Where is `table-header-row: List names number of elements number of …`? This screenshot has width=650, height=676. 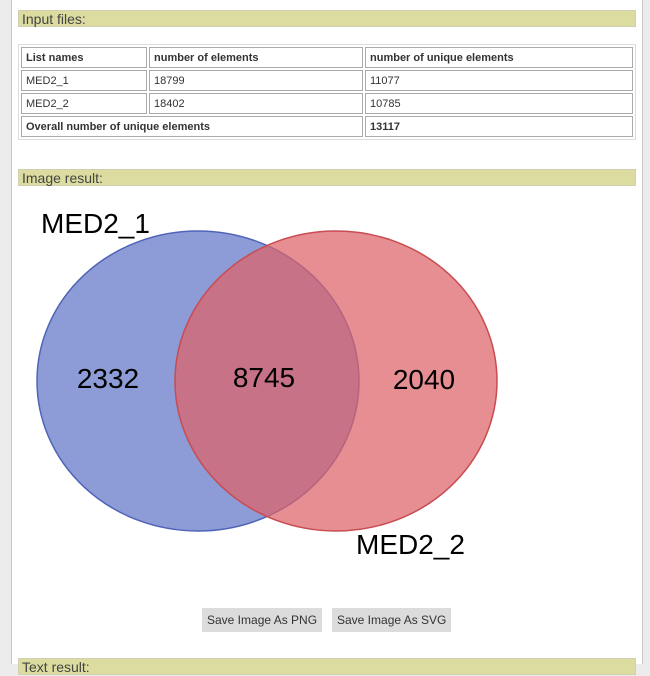
table-header-row: List names number of elements number of … is located at coordinates (327, 57).